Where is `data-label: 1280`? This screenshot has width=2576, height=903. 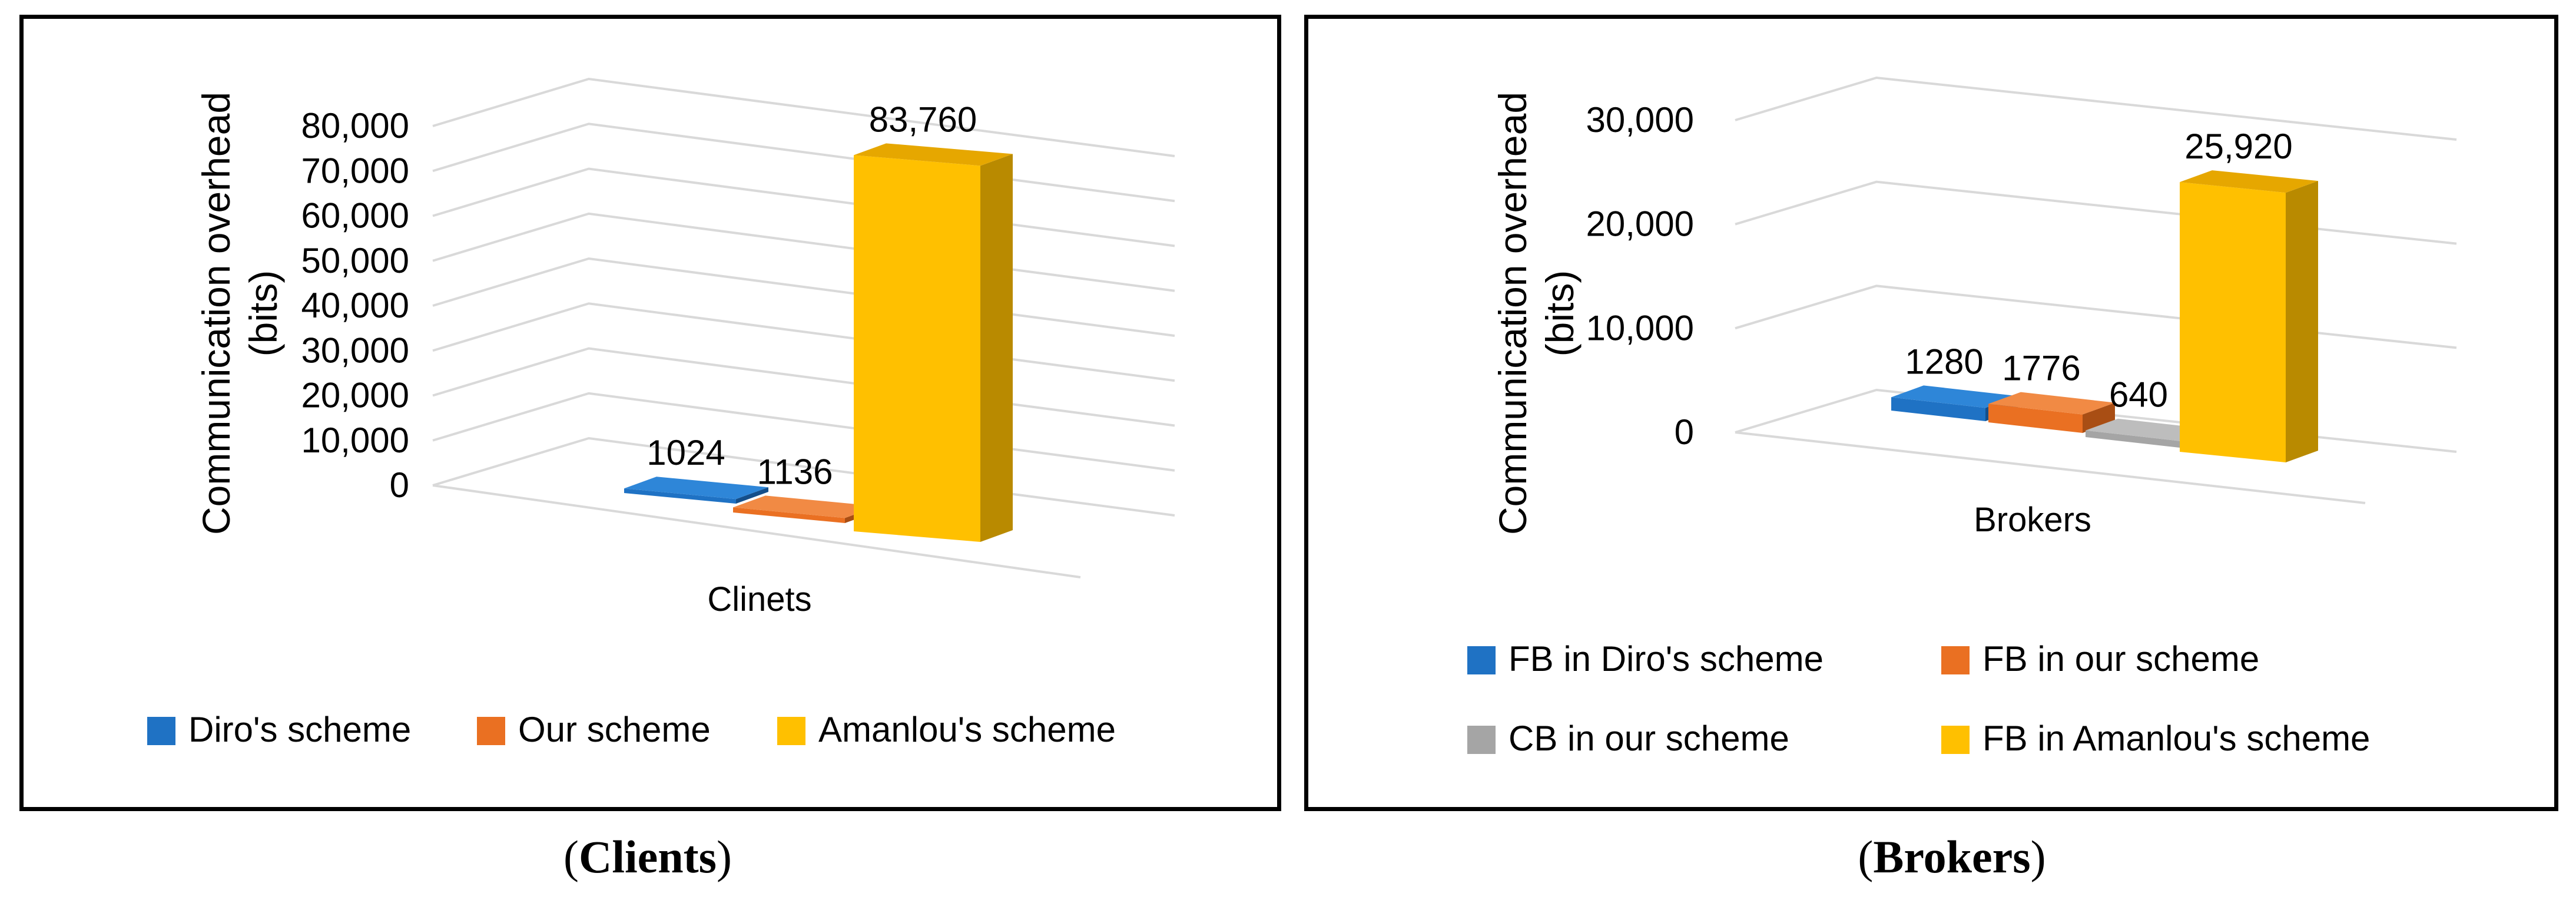
data-label: 1280 is located at coordinates (1944, 361).